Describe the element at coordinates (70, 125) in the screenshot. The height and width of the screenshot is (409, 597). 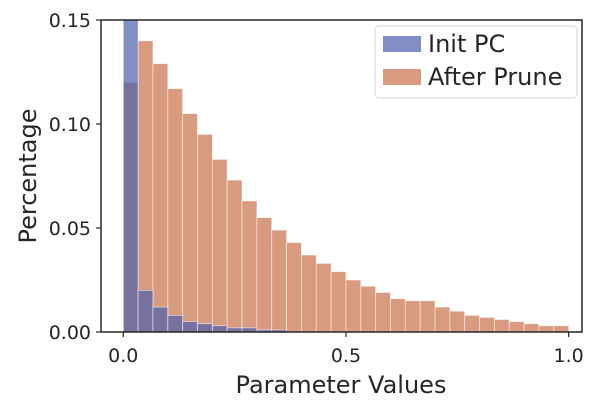
I see `y-tick-label: 0.10` at that location.